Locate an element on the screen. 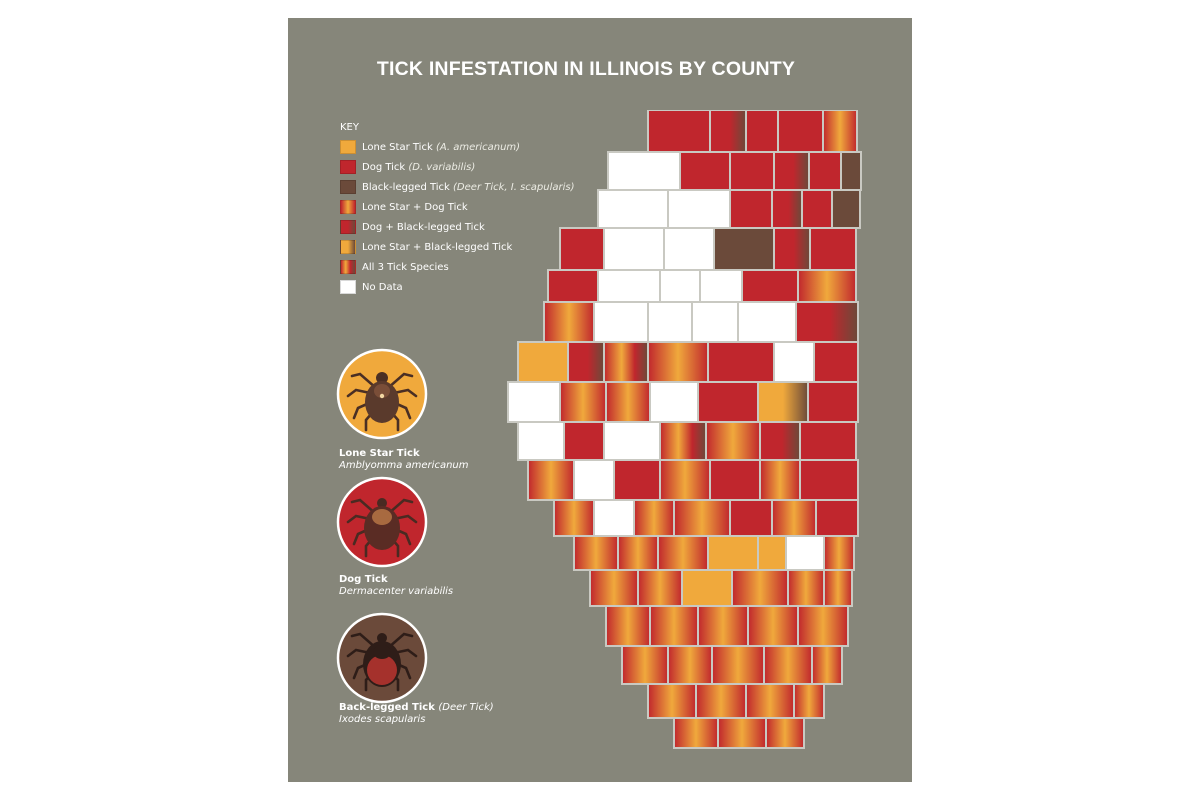  tick-scientific-lone-star: Amblyomma americanum is located at coordinates (404, 465).